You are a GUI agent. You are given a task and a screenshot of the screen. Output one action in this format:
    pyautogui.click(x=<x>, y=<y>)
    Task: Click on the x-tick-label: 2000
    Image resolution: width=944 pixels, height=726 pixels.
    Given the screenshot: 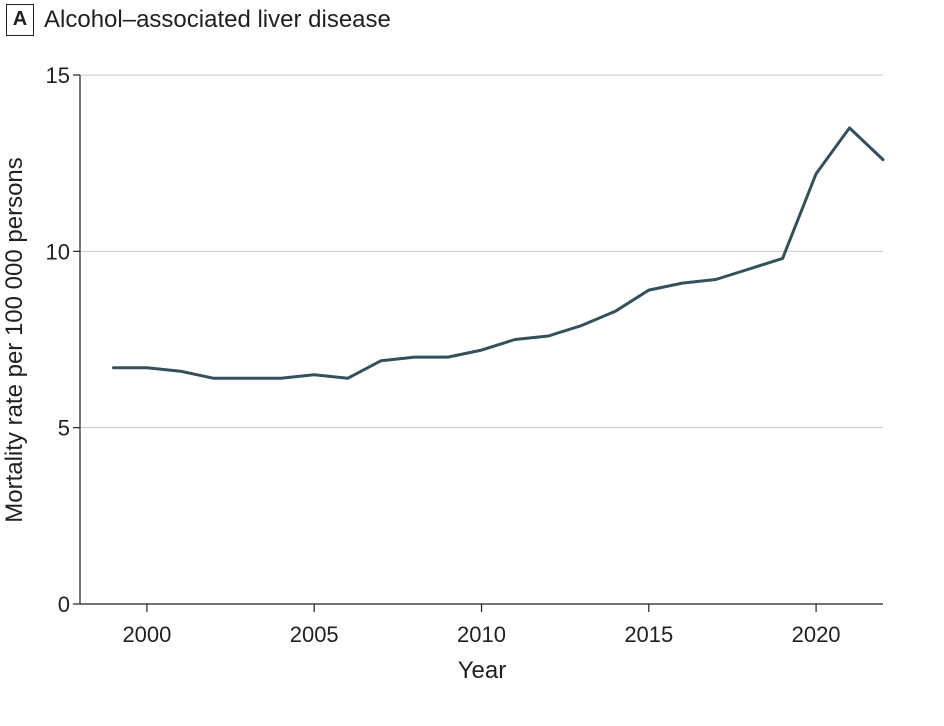 What is the action you would take?
    pyautogui.click(x=146, y=634)
    